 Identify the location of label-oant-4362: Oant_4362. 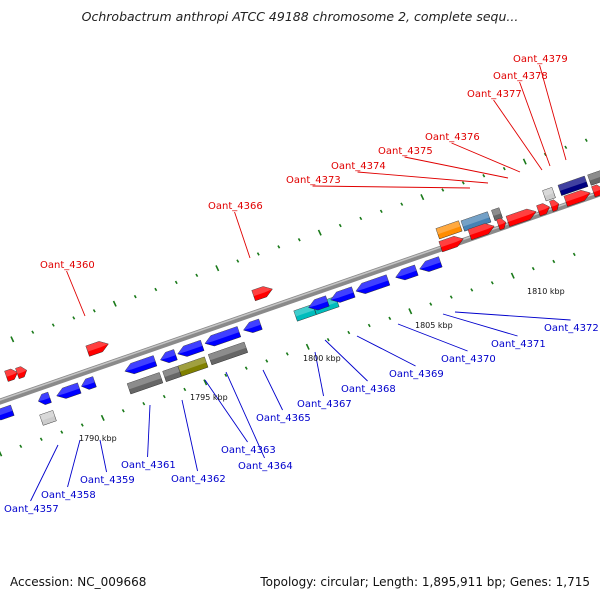
(198, 479).